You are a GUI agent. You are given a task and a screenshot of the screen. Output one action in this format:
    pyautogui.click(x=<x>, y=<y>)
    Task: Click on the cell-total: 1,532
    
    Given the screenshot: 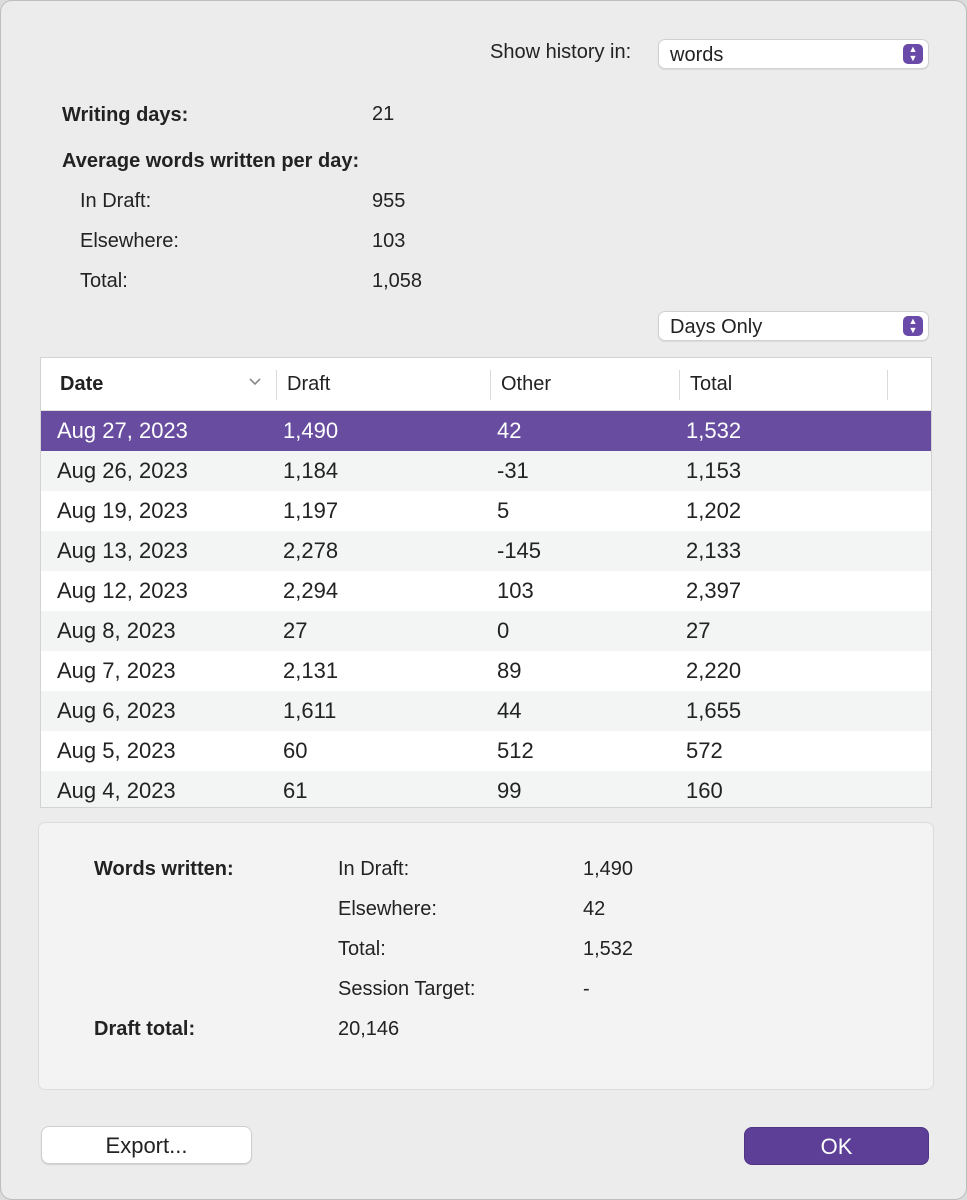 What is the action you would take?
    pyautogui.click(x=714, y=430)
    